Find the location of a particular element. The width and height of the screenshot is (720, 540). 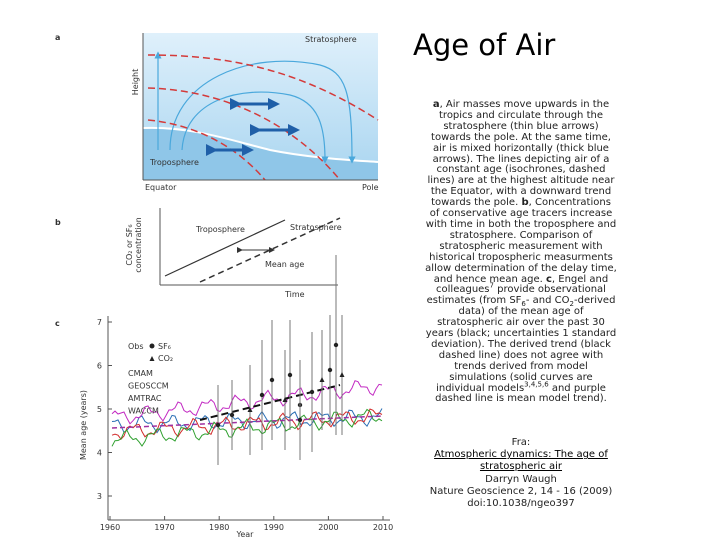

x-tick-label: 1960 is located at coordinates (110, 527).